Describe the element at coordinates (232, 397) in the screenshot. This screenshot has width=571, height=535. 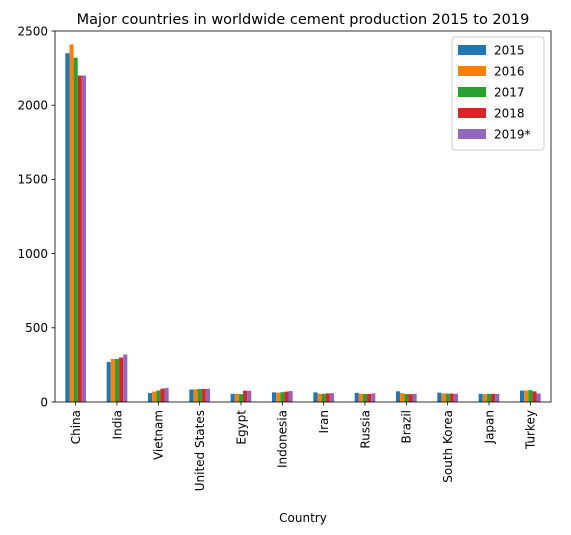
I see `bar-2015-egypt` at that location.